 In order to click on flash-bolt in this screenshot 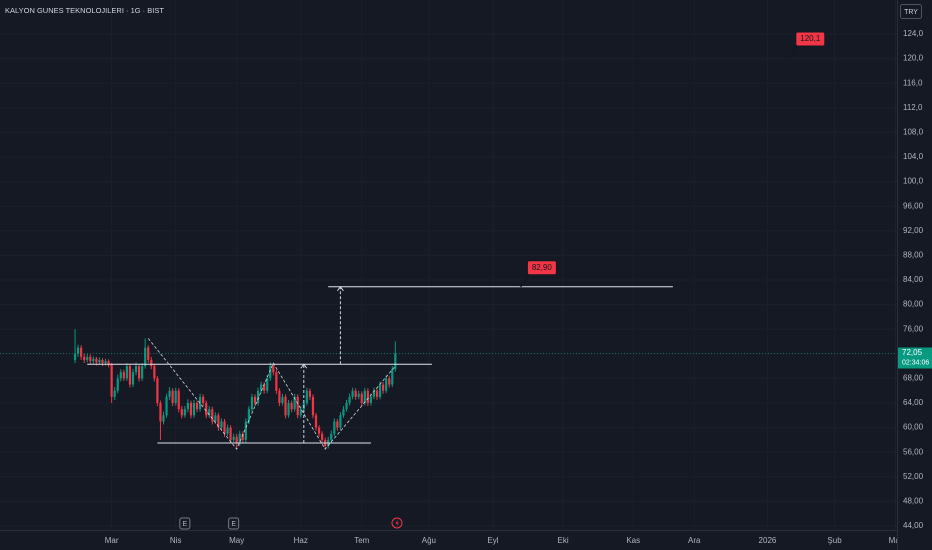, I will do `click(397, 523)`.